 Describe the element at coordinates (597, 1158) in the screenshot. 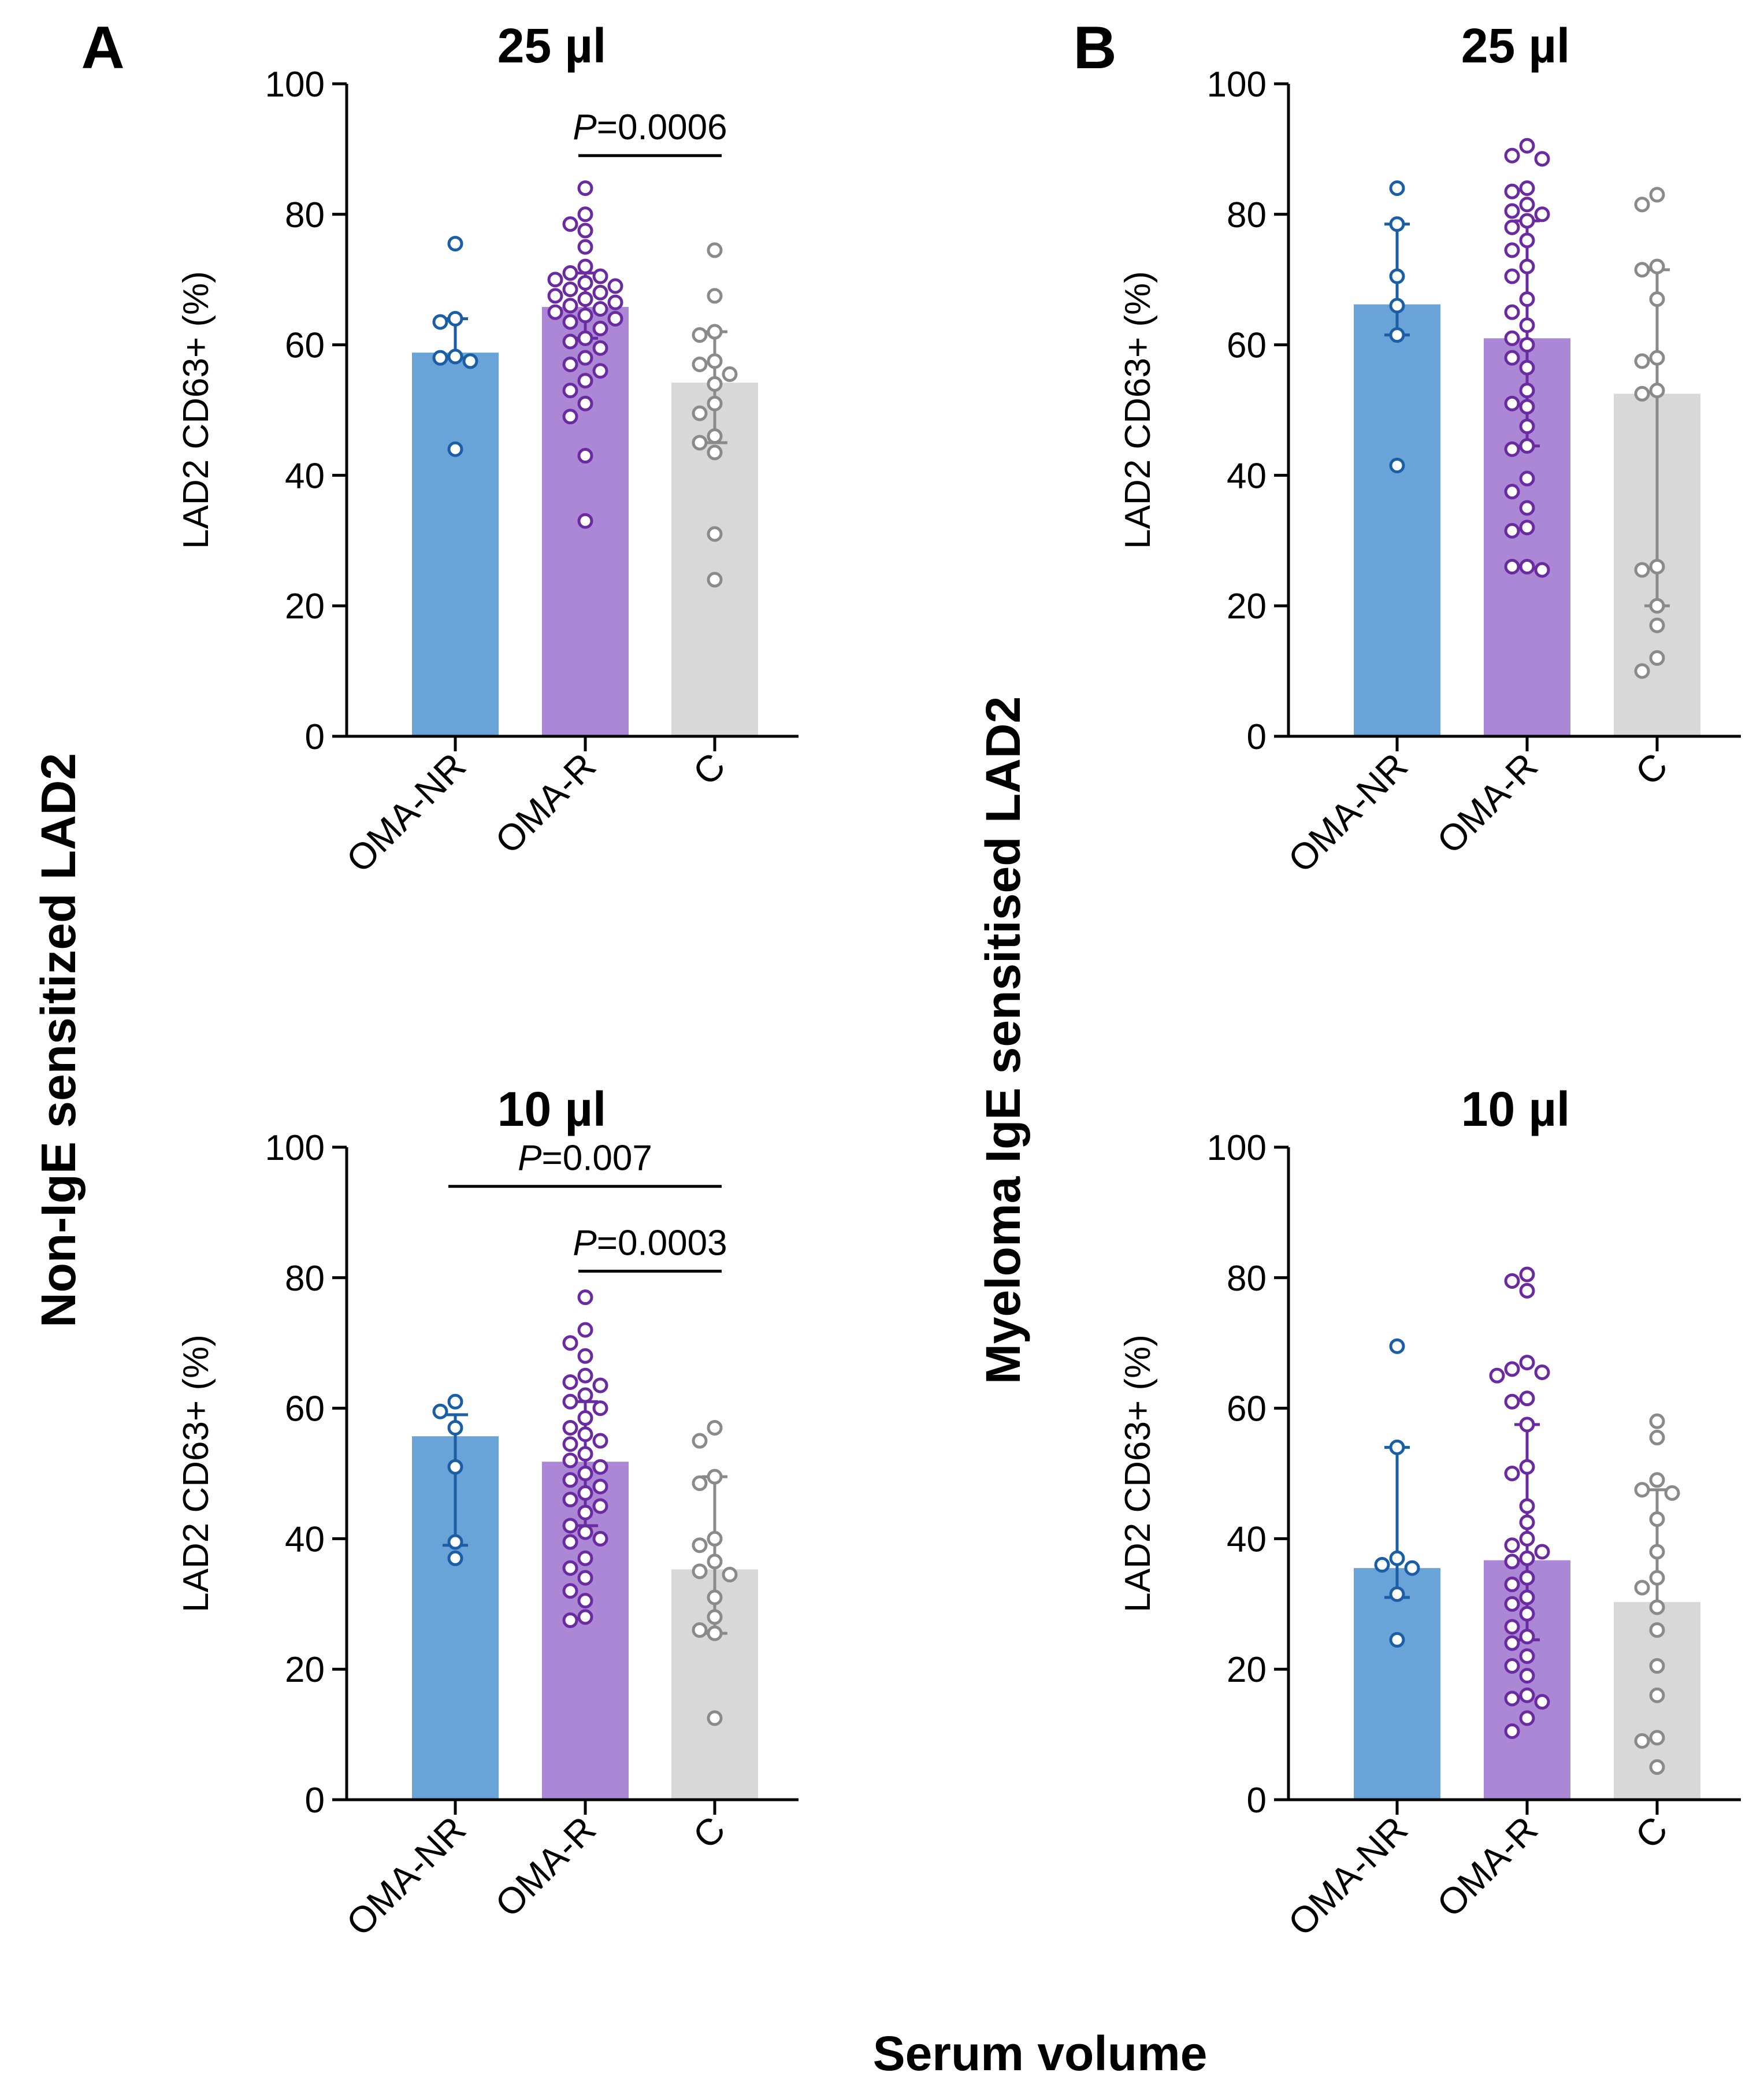

I see `chart-A-10-significance-value-0: =0.007` at that location.